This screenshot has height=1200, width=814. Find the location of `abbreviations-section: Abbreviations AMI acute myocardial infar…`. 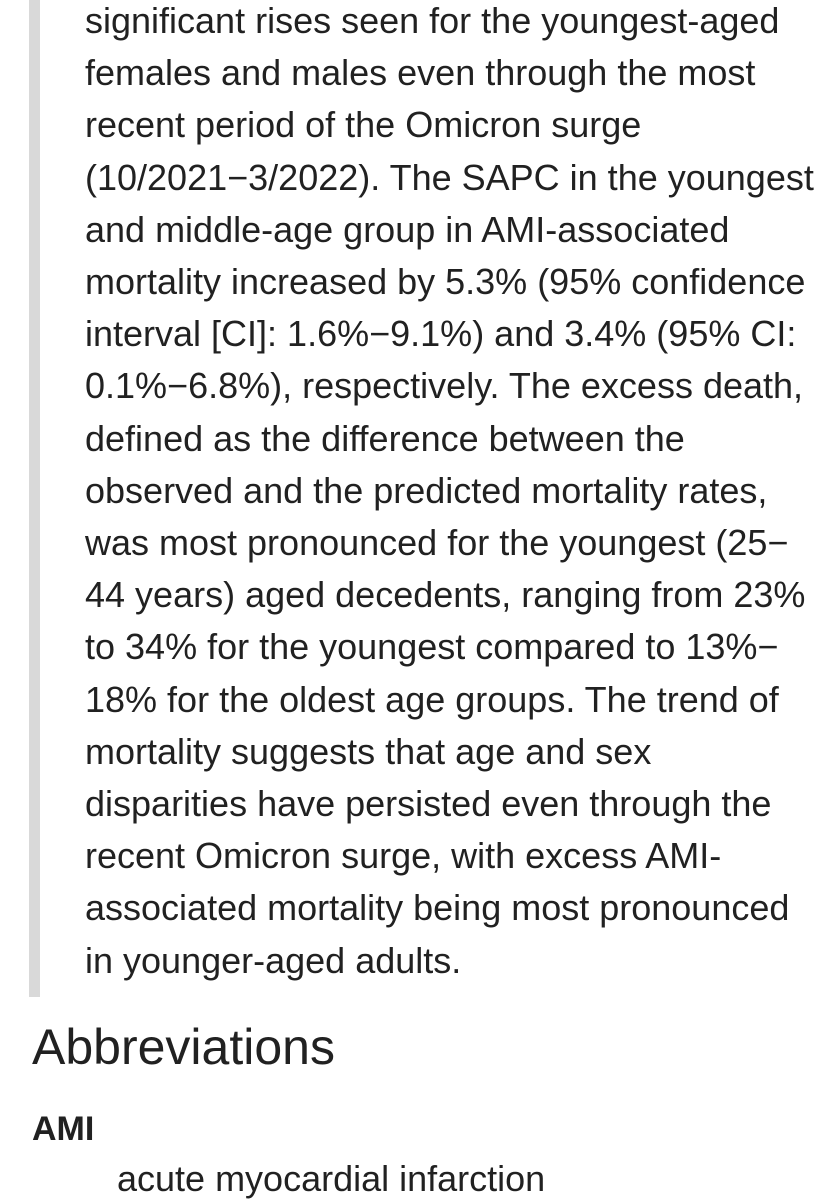

abbreviations-section: Abbreviations AMI acute myocardial infar… is located at coordinates (423, 1108).